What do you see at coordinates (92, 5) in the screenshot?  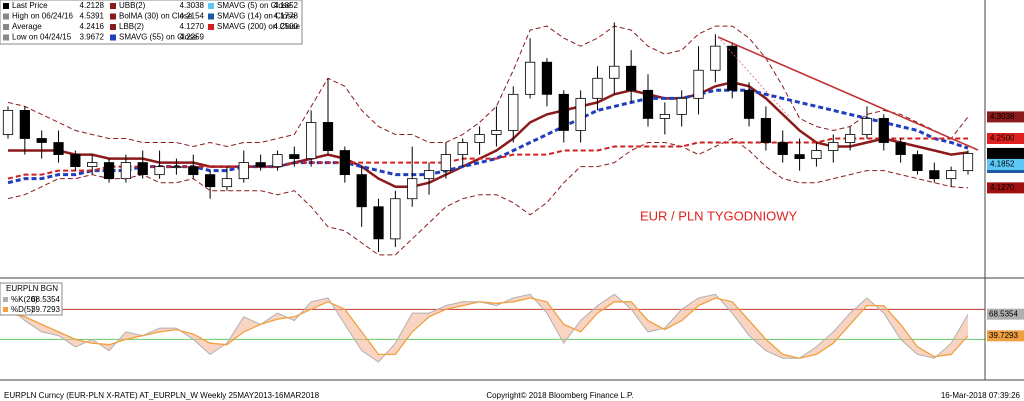 I see `legend-value: 4.2128` at bounding box center [92, 5].